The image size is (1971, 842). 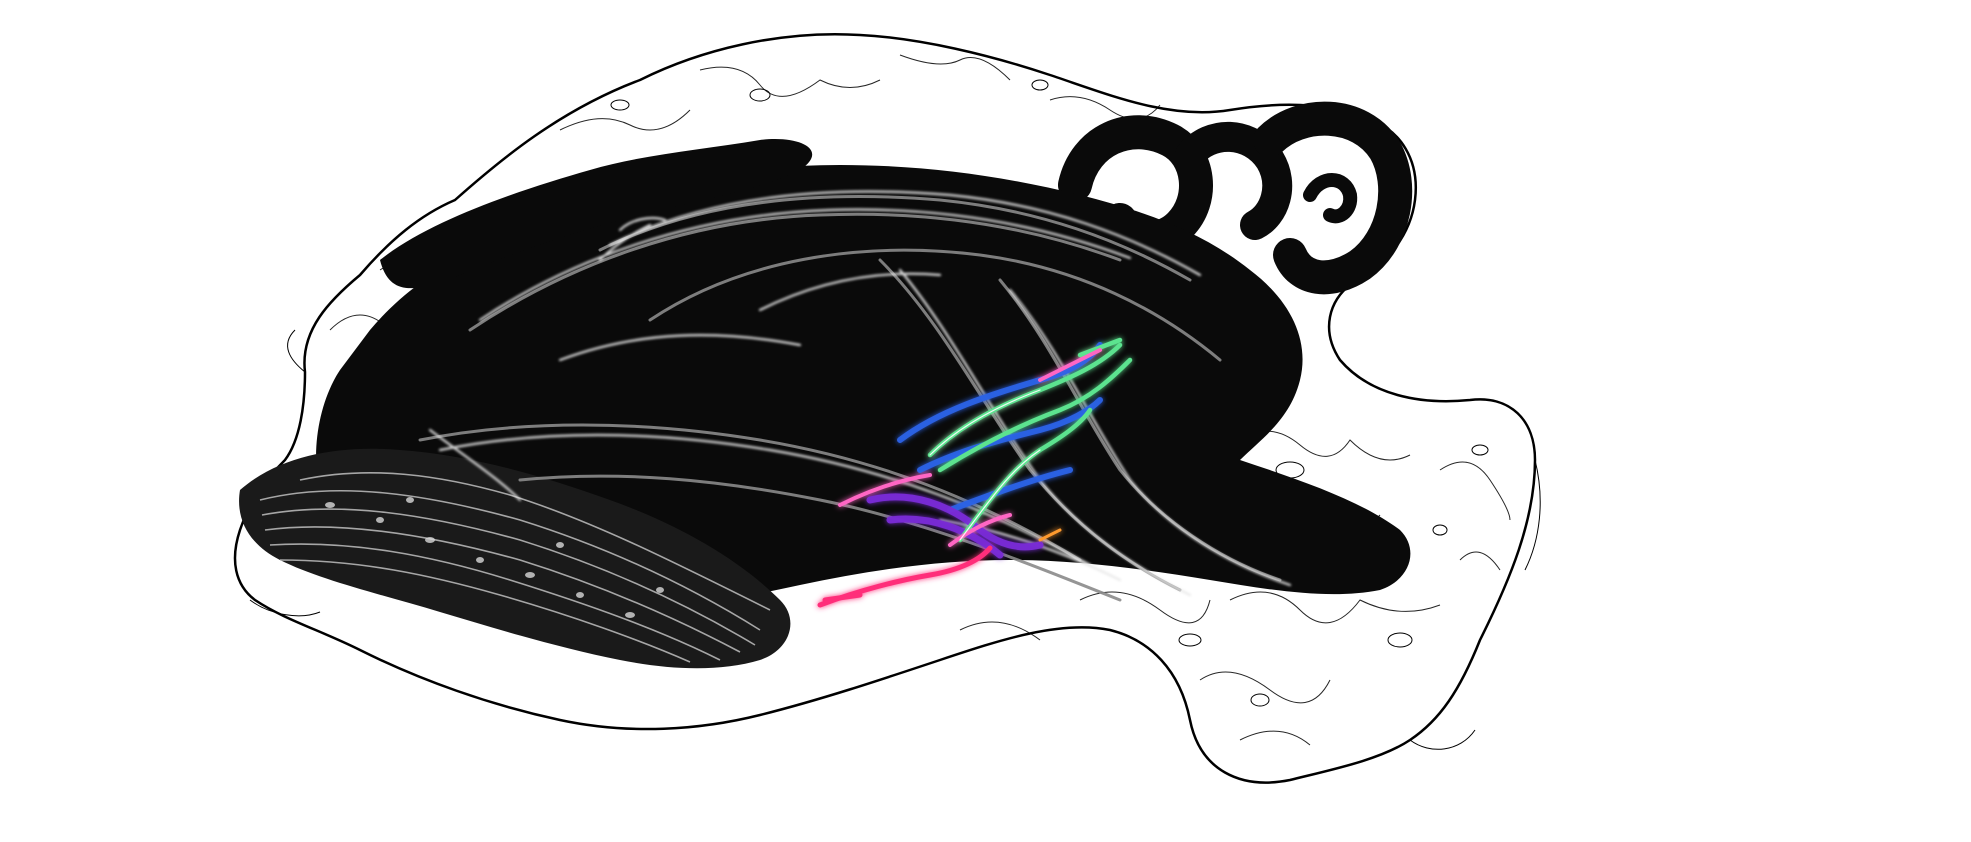 What do you see at coordinates (975, 472) in the screenshot?
I see `colored-tracts` at bounding box center [975, 472].